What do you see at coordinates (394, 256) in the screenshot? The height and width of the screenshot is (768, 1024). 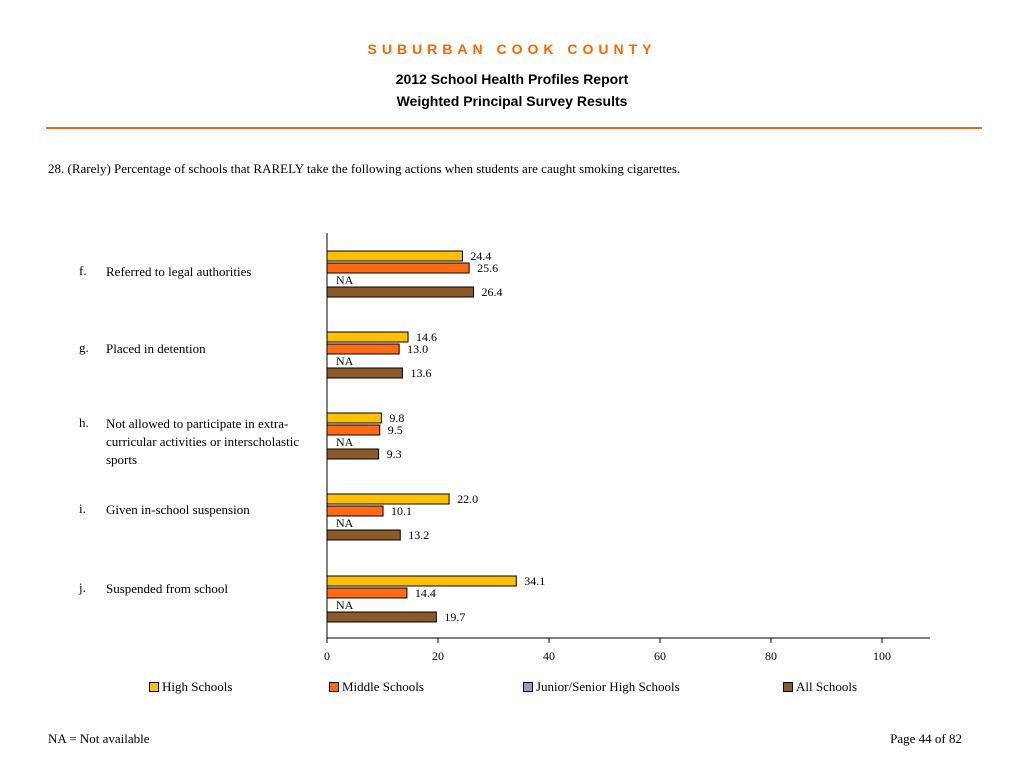 I see `bar-high-schools-f` at bounding box center [394, 256].